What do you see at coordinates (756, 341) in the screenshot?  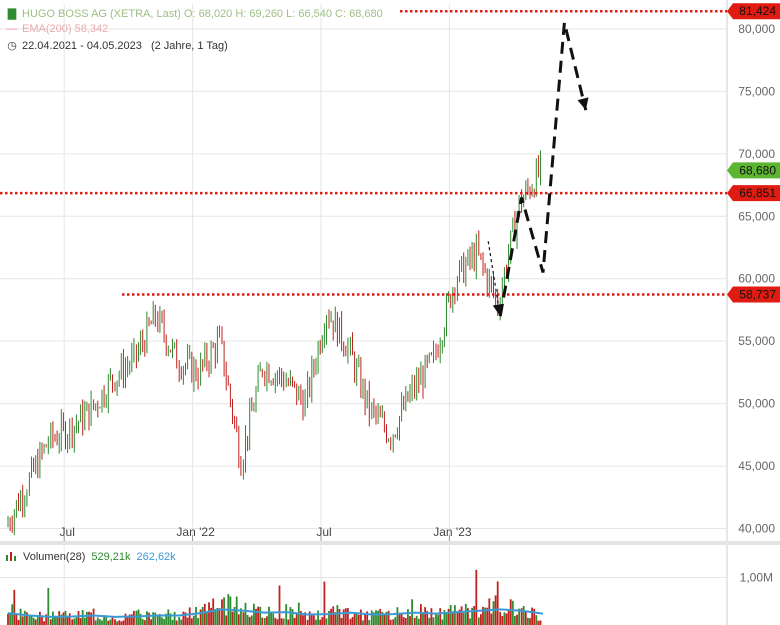 I see `y-tick-label: 55,000` at bounding box center [756, 341].